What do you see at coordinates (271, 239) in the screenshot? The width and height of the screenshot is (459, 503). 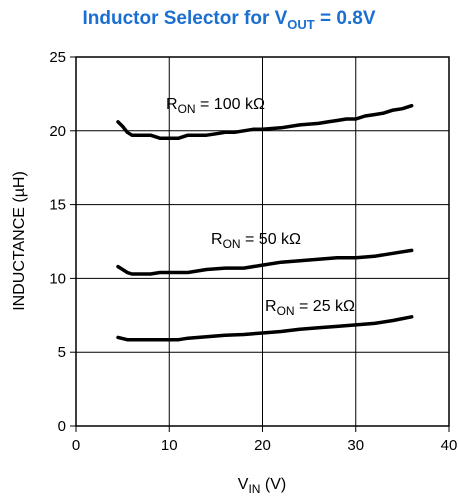 I see `annotation-rest: = 50 kΩ` at bounding box center [271, 239].